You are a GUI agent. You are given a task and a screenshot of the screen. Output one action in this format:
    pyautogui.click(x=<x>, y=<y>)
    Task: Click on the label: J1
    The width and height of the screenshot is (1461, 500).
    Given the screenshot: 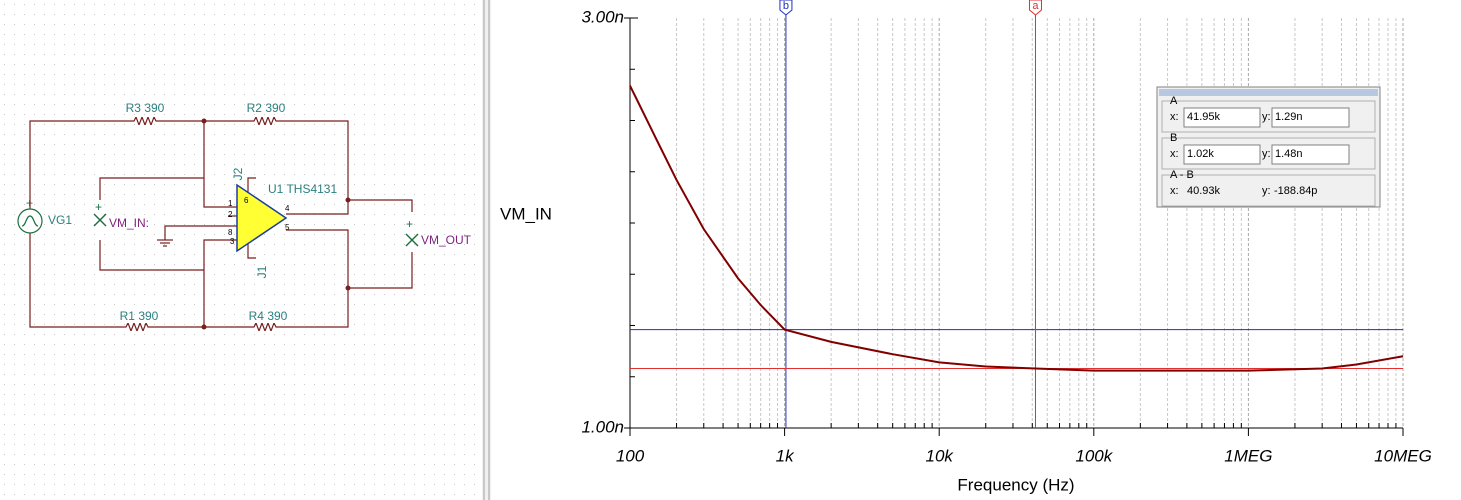 What is the action you would take?
    pyautogui.click(x=262, y=271)
    